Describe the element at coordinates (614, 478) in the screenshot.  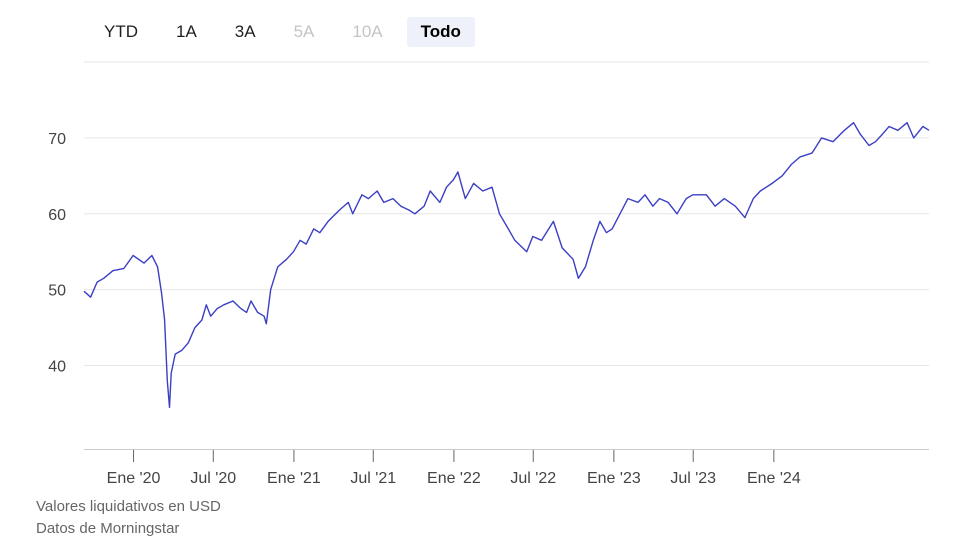
I see `x-tick-label: Ene '23` at that location.